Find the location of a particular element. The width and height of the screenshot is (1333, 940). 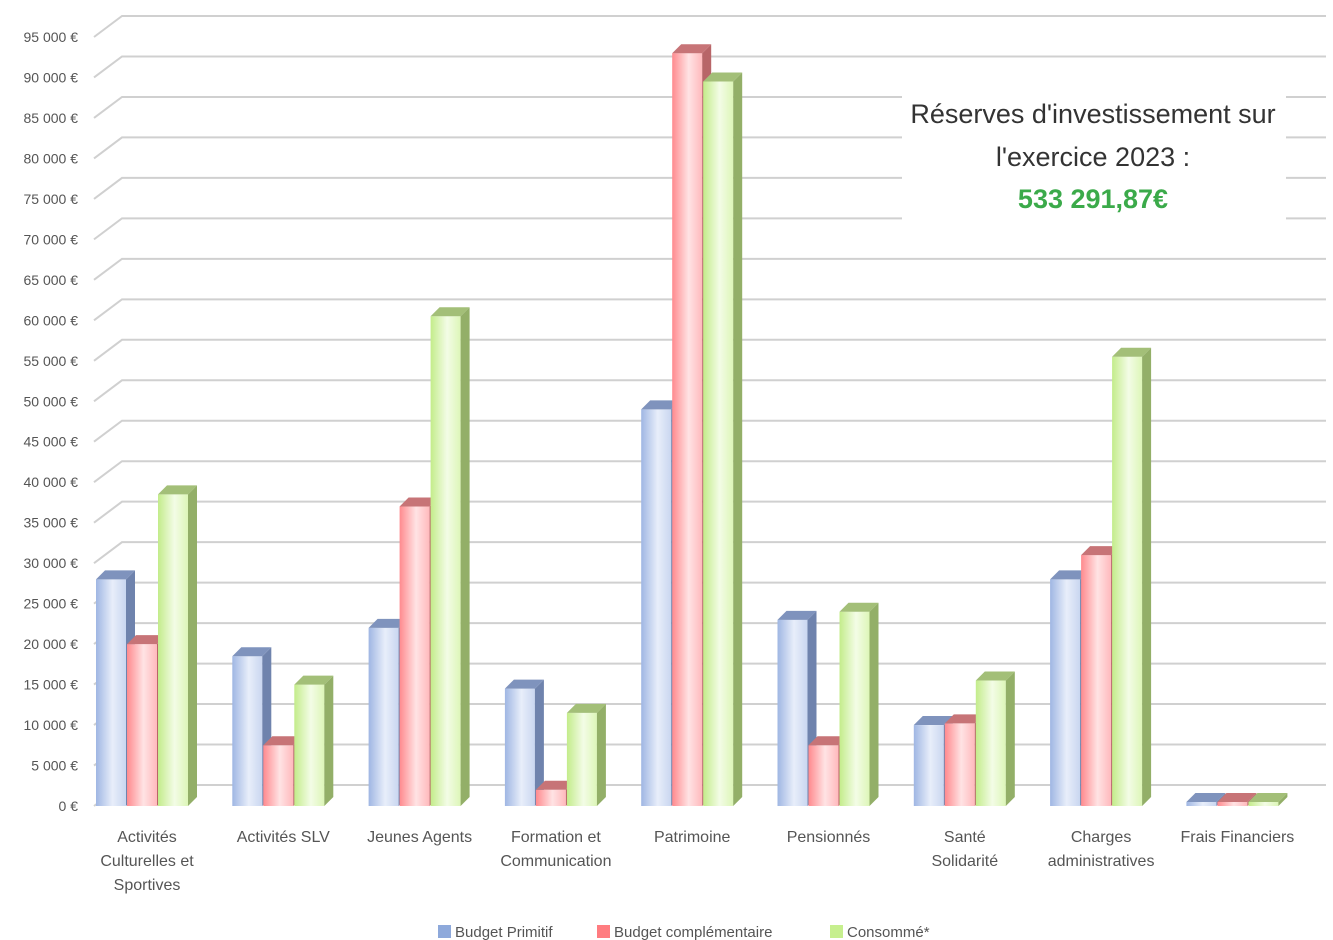

category-label: Charges administratives is located at coordinates (1101, 849).